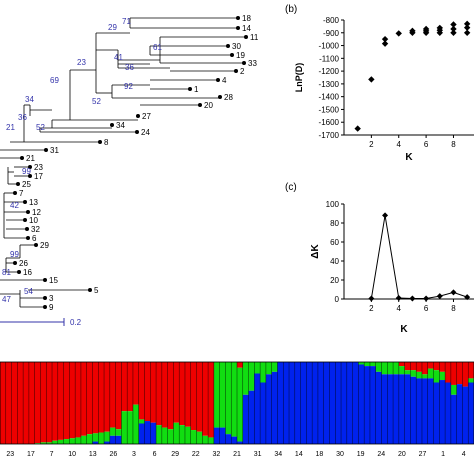 This screenshot has width=474, height=474. I want to click on x-axis-label: K, so click(404, 329).